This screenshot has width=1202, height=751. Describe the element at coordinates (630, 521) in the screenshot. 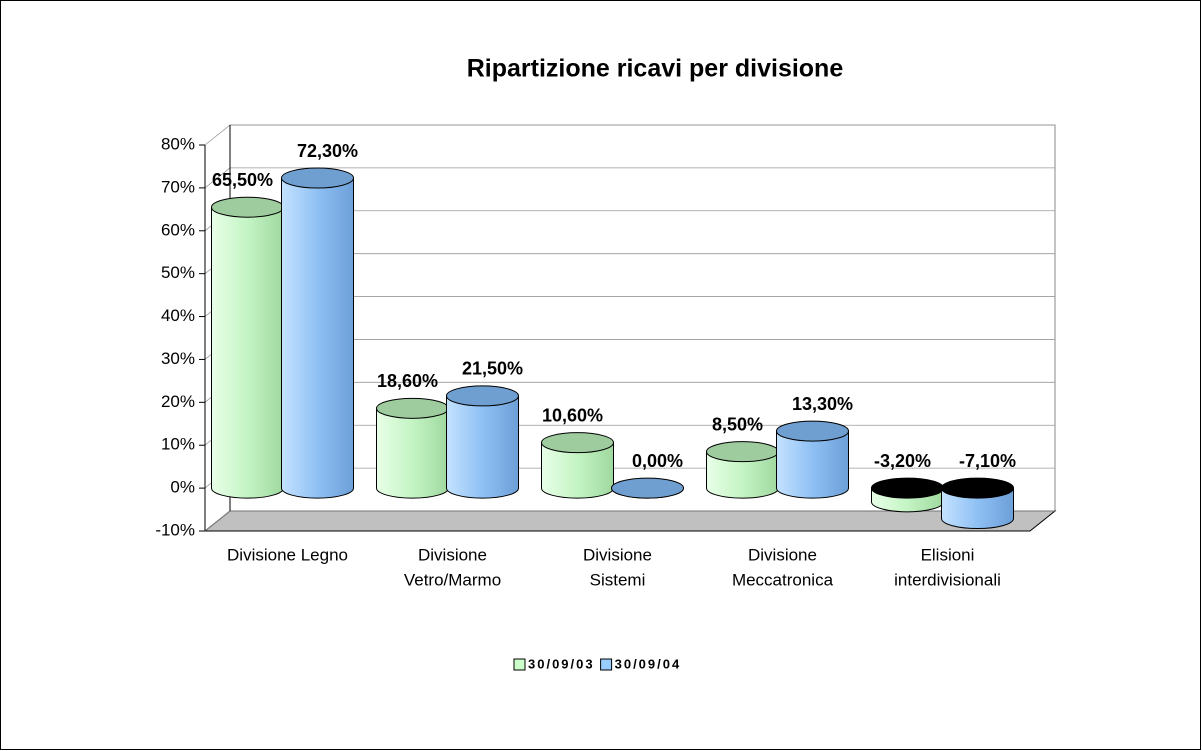

I see `floor` at that location.